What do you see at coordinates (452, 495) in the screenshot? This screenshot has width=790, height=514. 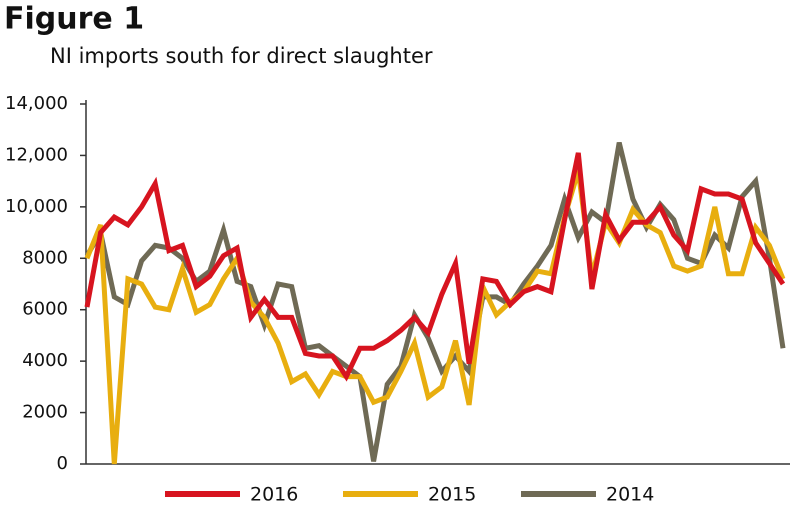 I see `legend-label: 2015` at bounding box center [452, 495].